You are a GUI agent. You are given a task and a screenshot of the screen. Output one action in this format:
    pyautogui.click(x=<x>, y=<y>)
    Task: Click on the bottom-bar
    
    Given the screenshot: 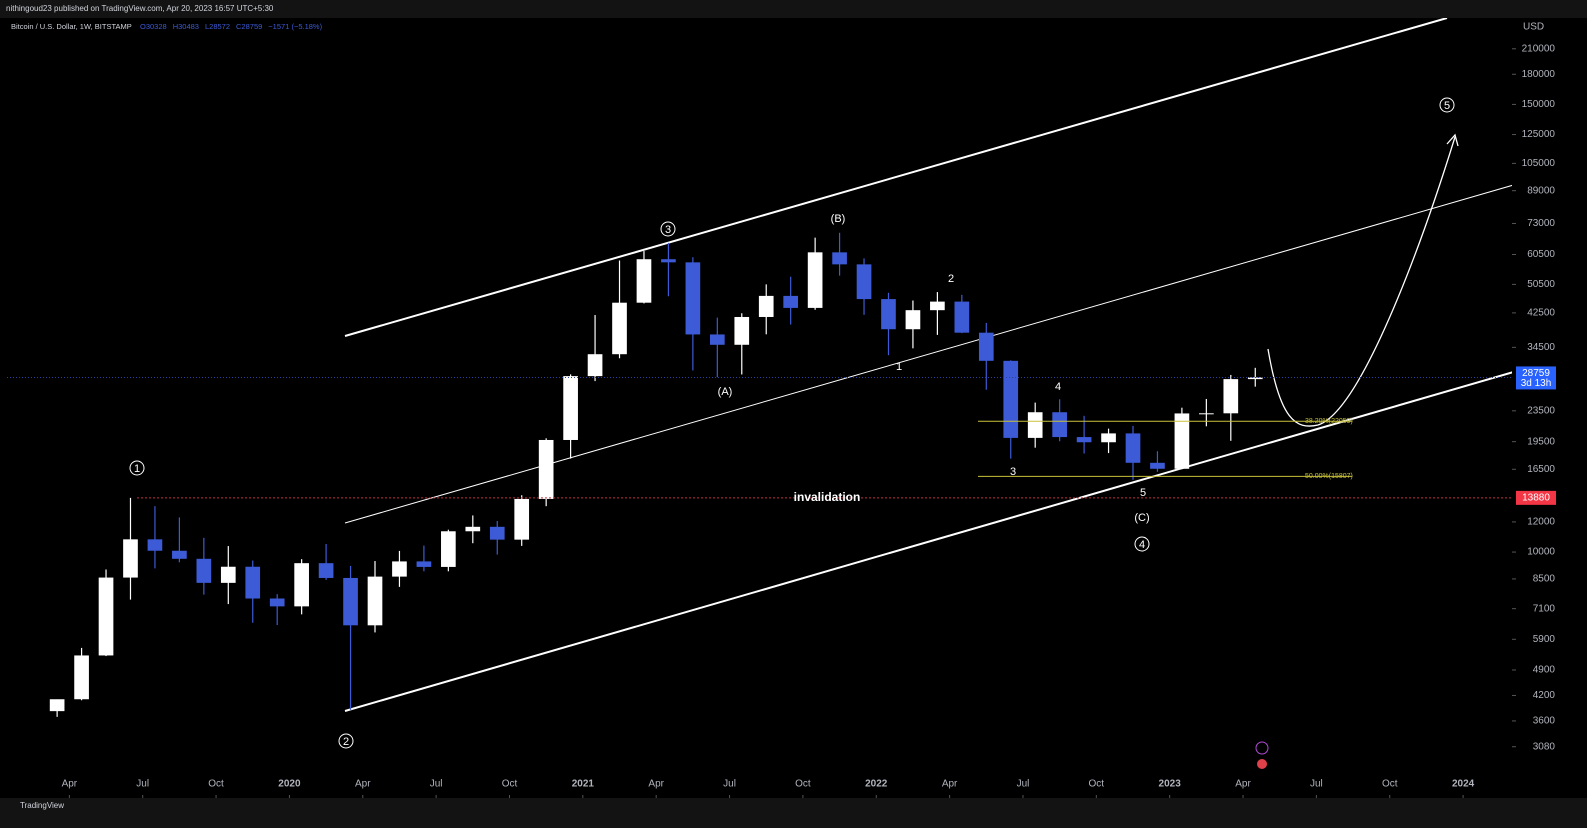 What is the action you would take?
    pyautogui.click(x=793, y=813)
    